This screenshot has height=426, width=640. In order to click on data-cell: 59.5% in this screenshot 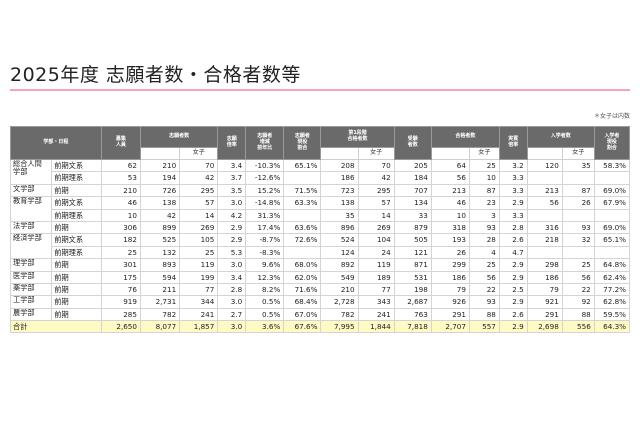, I will do `click(612, 314)`.